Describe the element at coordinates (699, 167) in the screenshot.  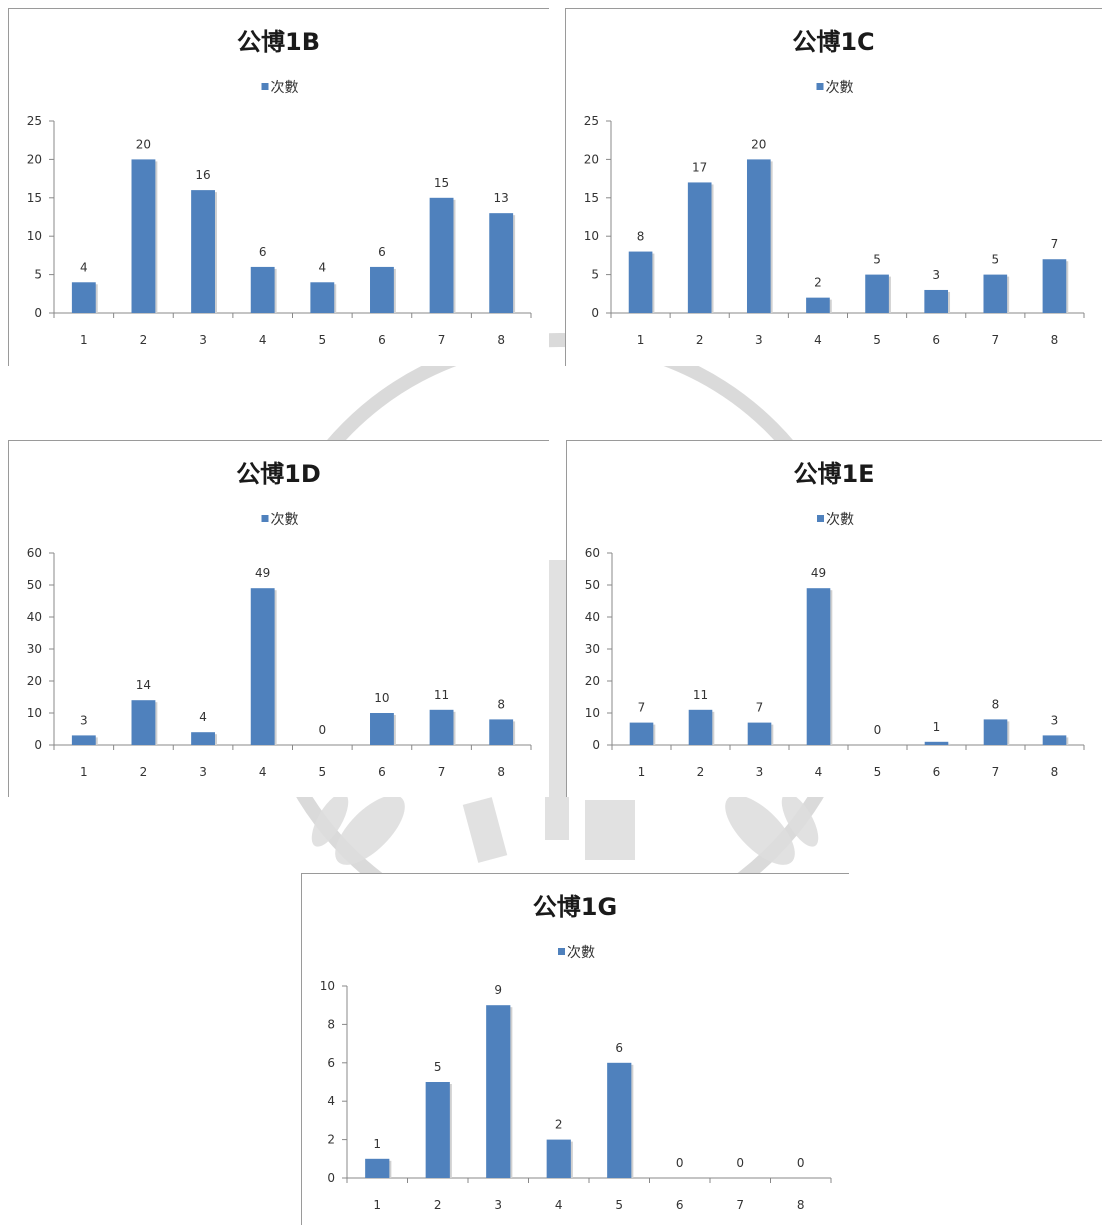
I see `data-label: 17` at that location.